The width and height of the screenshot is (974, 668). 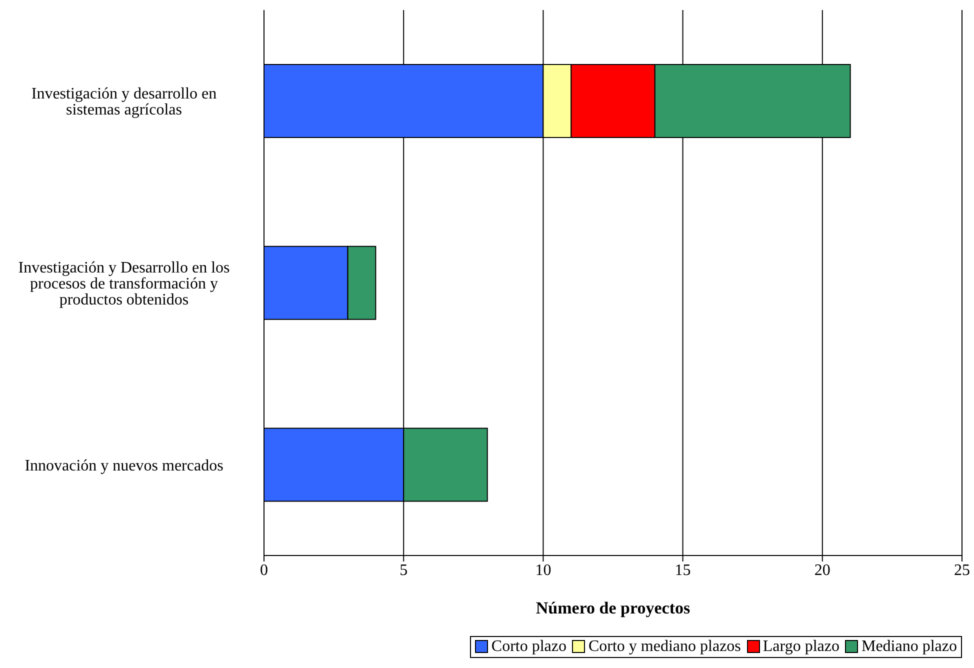 I want to click on y-tick-label: Investigación y desarrollo en sistemas agrícolas, so click(x=124, y=102).